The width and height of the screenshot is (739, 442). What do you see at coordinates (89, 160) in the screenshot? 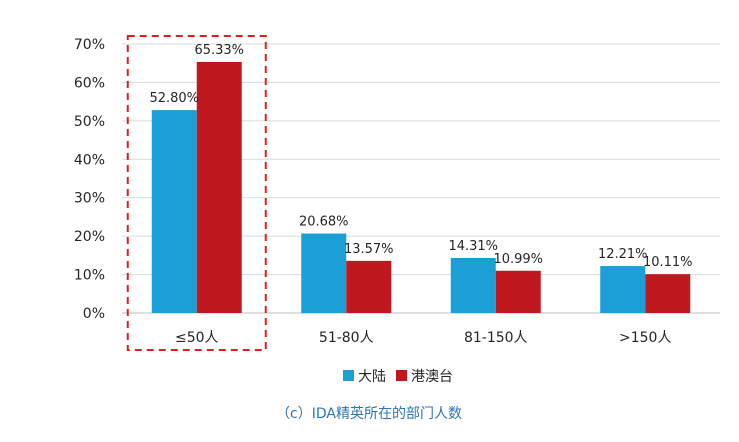
I see `y-tick-label: 40%` at bounding box center [89, 160].